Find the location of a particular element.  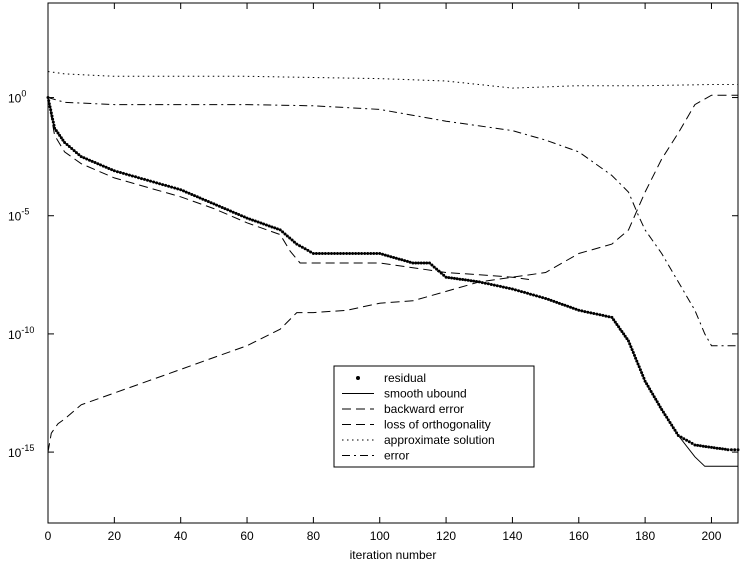

x-axis-label: iteration number is located at coordinates (393, 555).